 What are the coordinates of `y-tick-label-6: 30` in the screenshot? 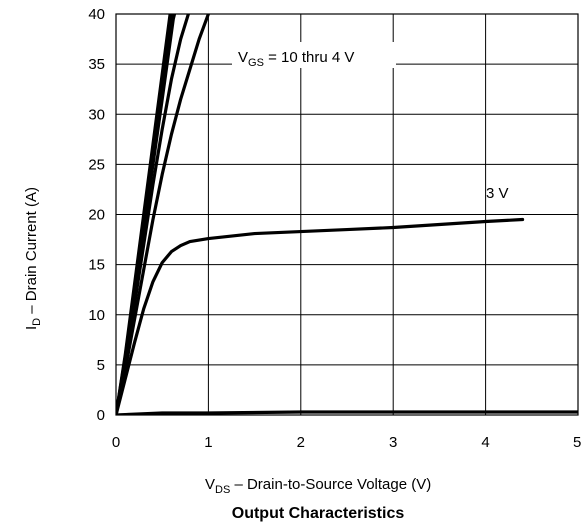 It's located at (96, 114).